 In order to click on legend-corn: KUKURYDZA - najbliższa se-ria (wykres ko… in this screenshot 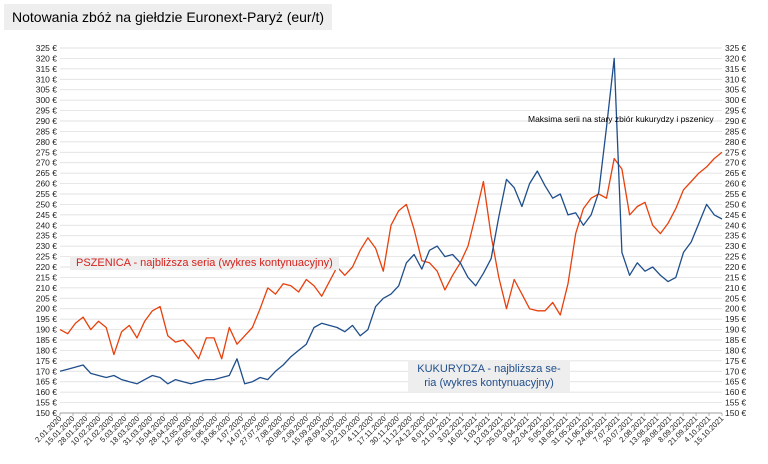, I will do `click(489, 376)`.